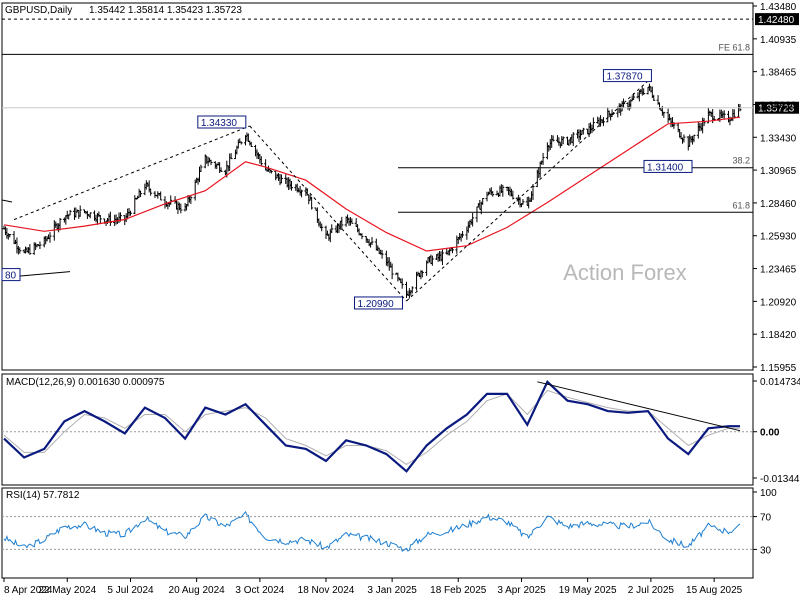 This screenshot has width=800, height=600. What do you see at coordinates (7, 201) in the screenshot?
I see `resistance-stub` at bounding box center [7, 201].